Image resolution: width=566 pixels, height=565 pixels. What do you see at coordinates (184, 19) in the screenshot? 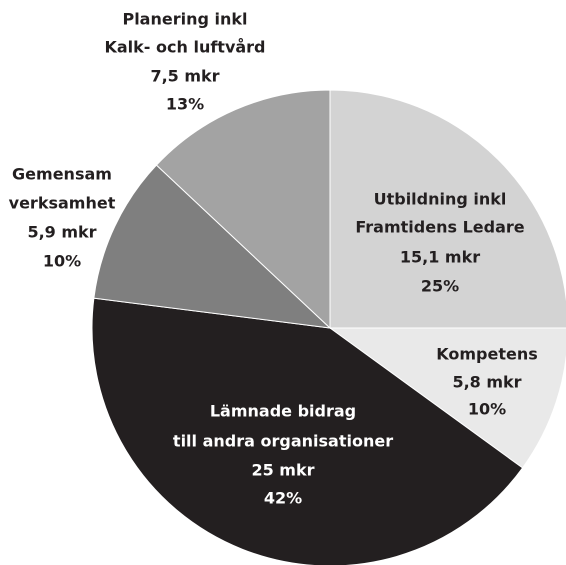
I see `slice-label: Planering inkl` at bounding box center [184, 19].